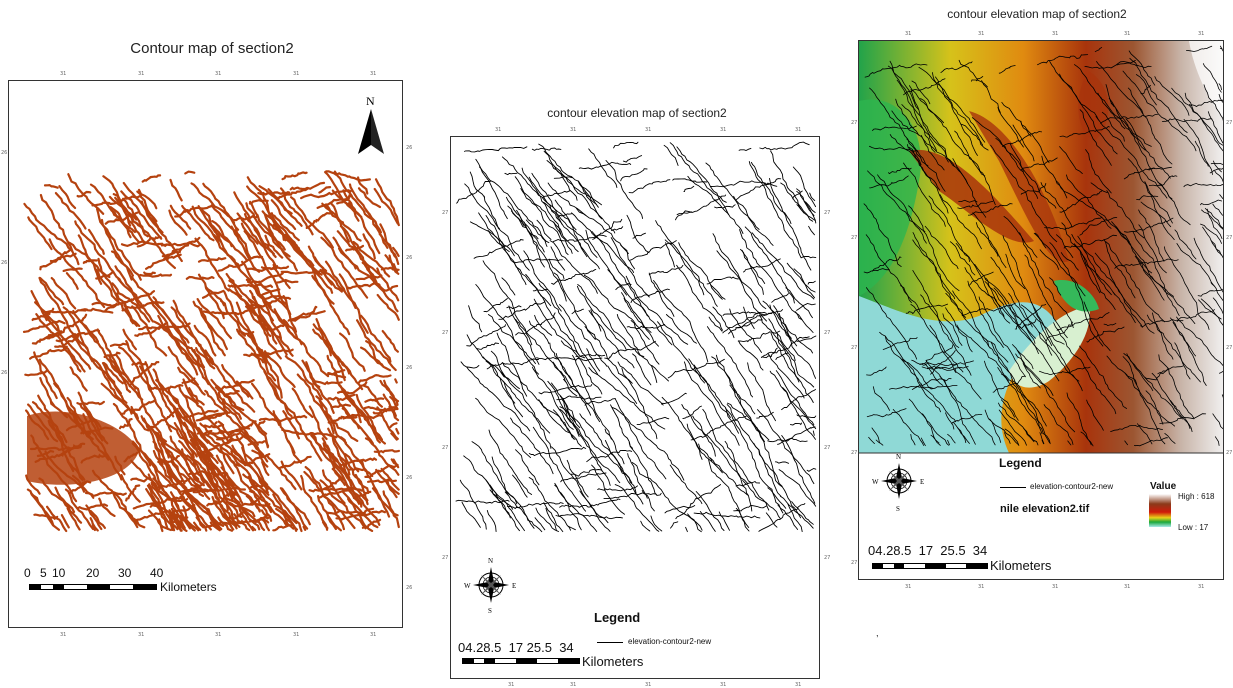 The height and width of the screenshot is (688, 1233). What do you see at coordinates (610, 642) in the screenshot?
I see `map2-legend-line` at bounding box center [610, 642].